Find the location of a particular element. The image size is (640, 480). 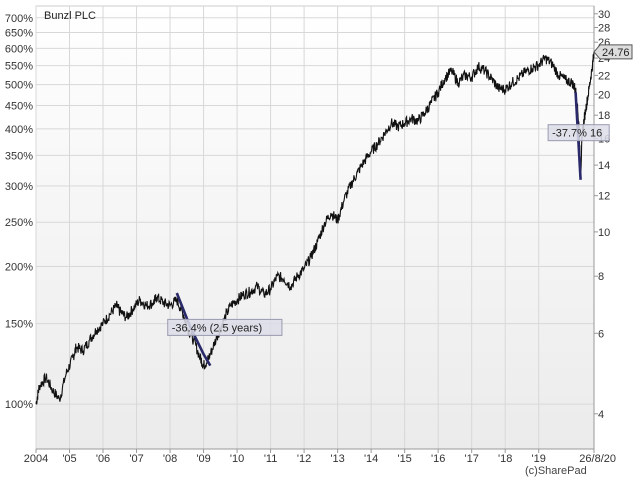

chart-title: Bunzl PLC is located at coordinates (70, 16).